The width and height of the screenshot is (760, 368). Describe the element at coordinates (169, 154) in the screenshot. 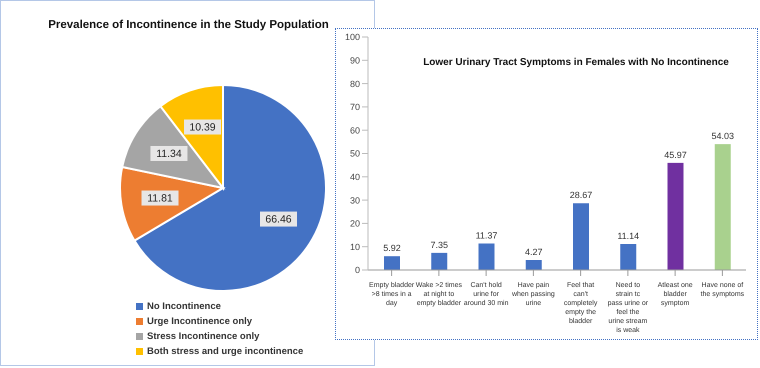

I see `data-label: 11.34` at that location.